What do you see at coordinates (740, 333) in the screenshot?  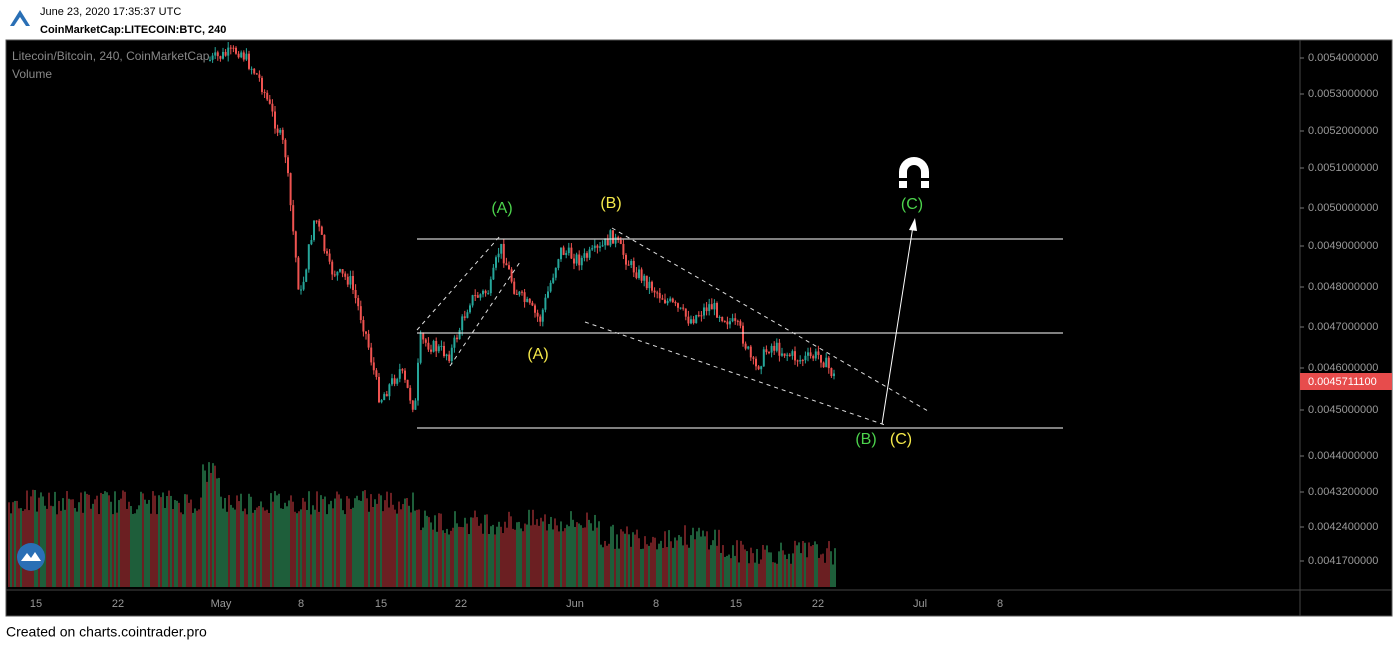 I see `levels` at bounding box center [740, 333].